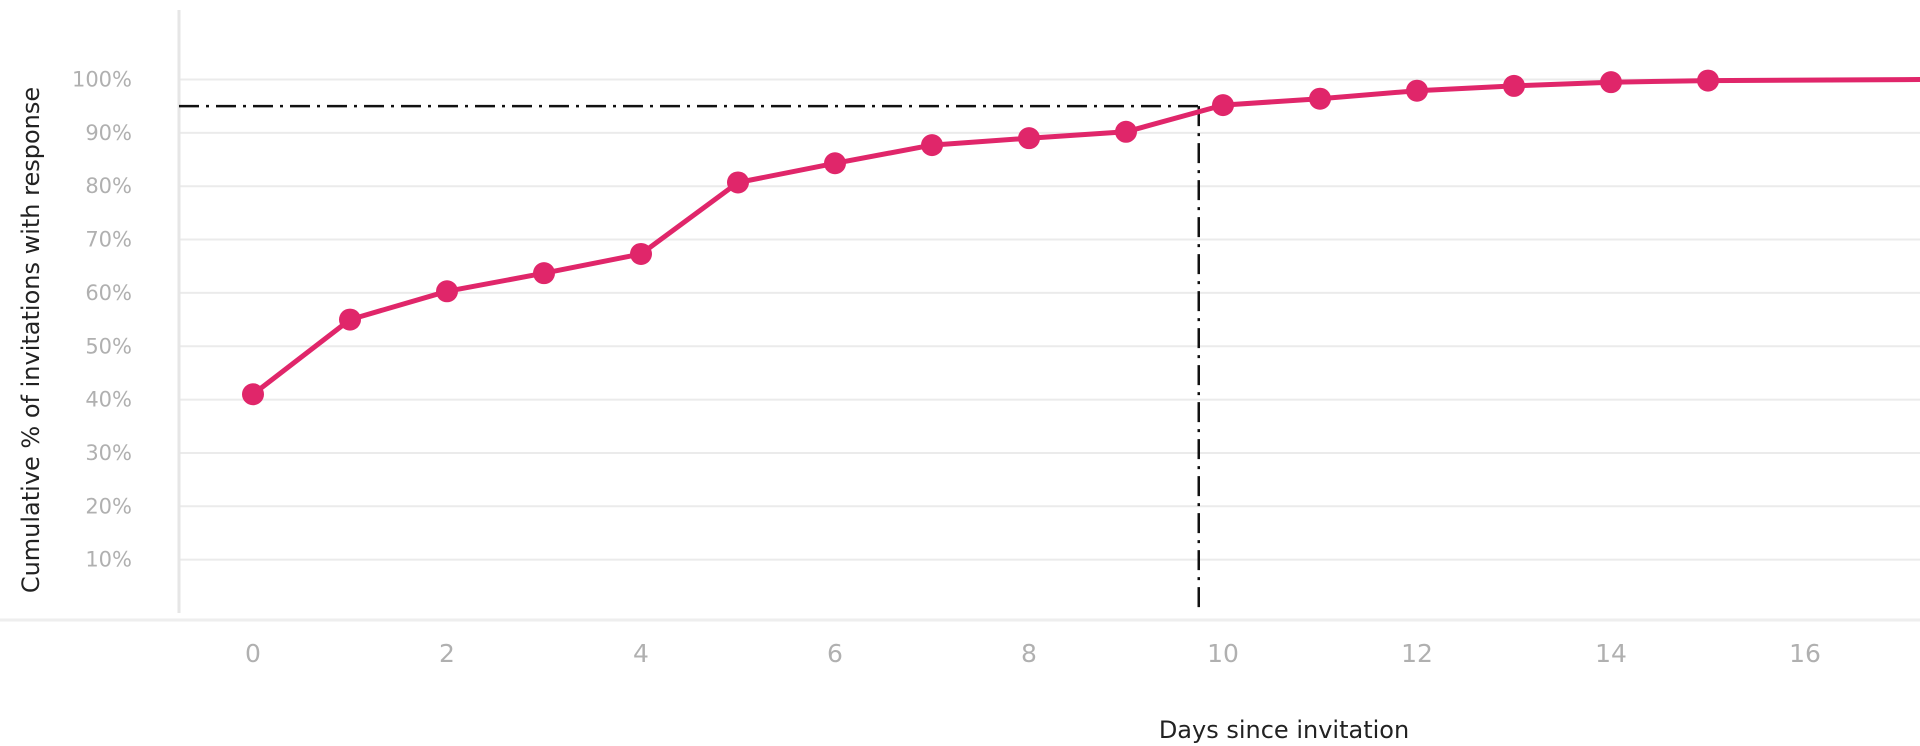 The image size is (1920, 746). Describe the element at coordinates (108, 186) in the screenshot. I see `y-tick-label: 80%` at that location.